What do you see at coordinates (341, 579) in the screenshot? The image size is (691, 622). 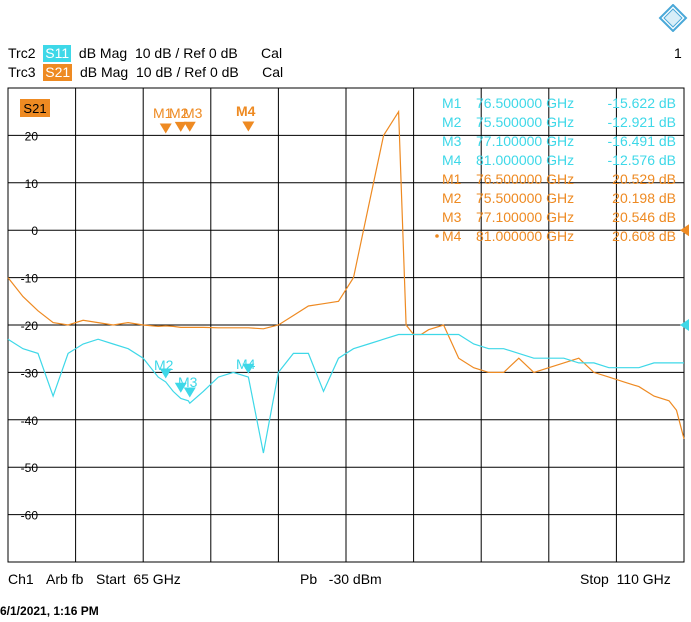 I see `port-power: Pb -30 dBm` at bounding box center [341, 579].